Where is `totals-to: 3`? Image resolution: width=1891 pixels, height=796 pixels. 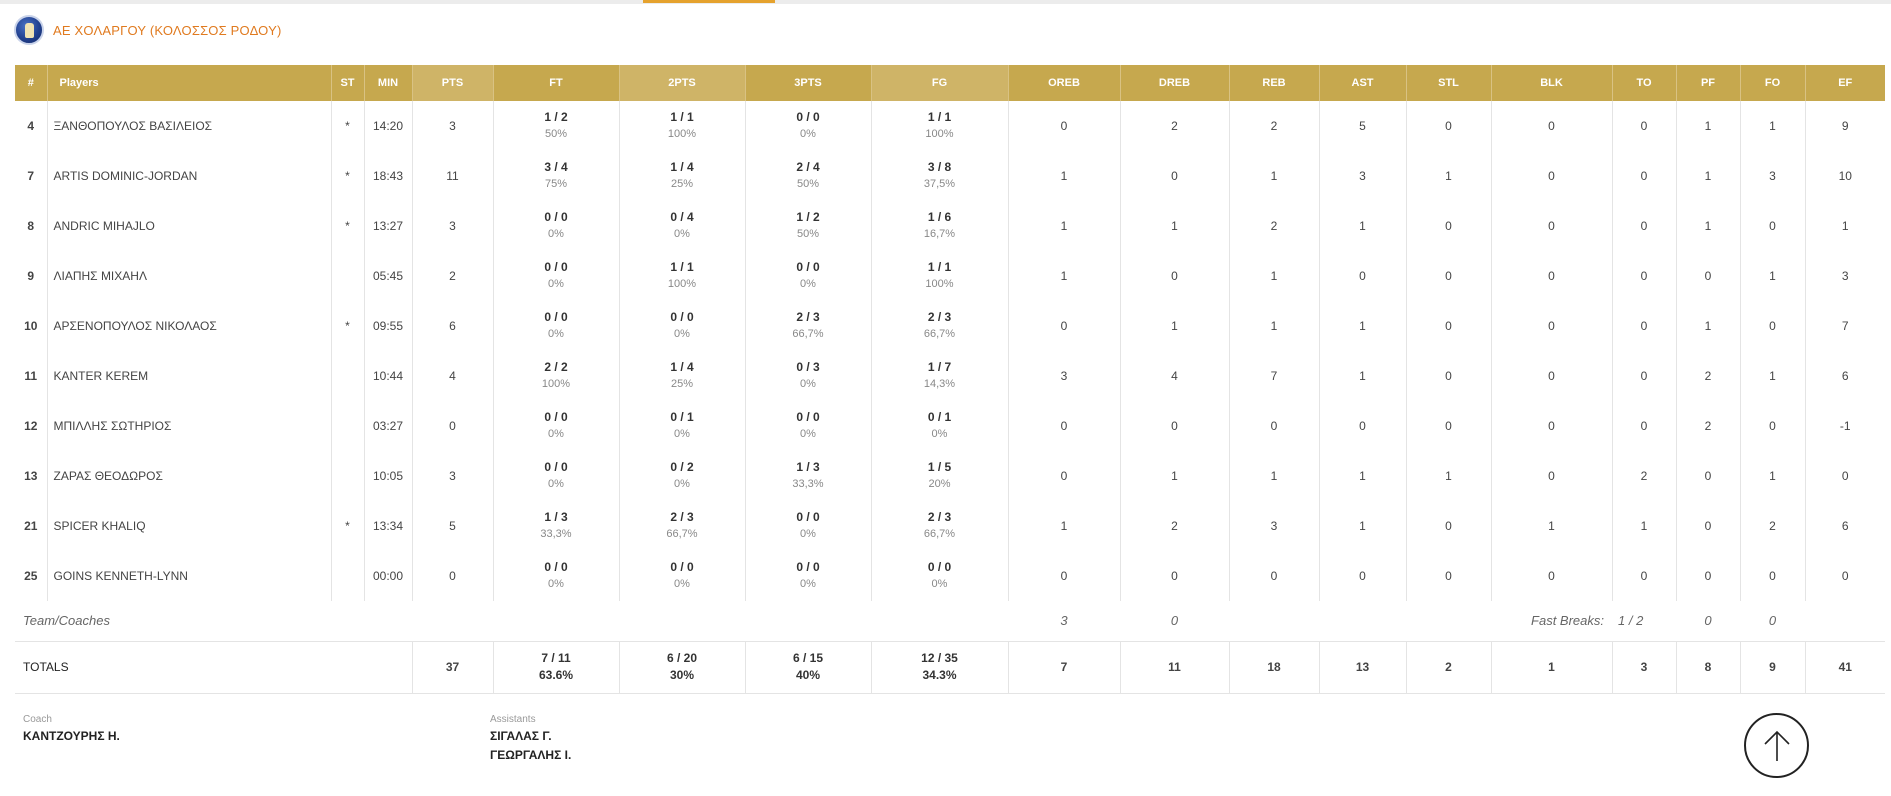 totals-to: 3 is located at coordinates (1644, 667).